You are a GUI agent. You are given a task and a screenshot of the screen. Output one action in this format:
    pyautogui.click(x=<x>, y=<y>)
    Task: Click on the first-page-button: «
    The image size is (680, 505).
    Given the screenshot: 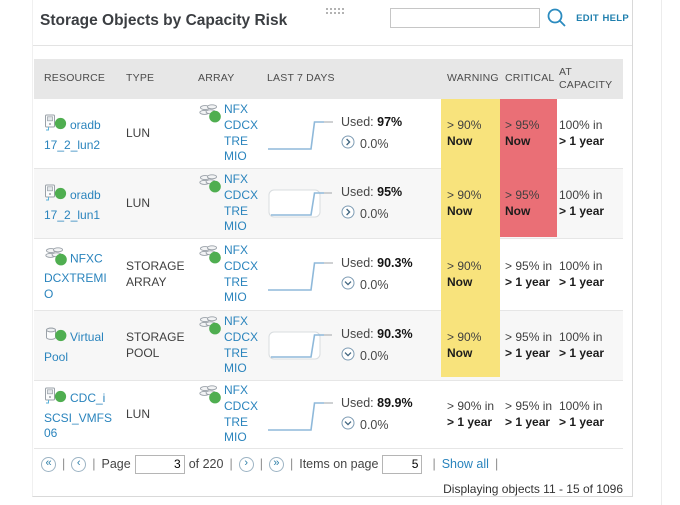 What is the action you would take?
    pyautogui.click(x=48, y=464)
    